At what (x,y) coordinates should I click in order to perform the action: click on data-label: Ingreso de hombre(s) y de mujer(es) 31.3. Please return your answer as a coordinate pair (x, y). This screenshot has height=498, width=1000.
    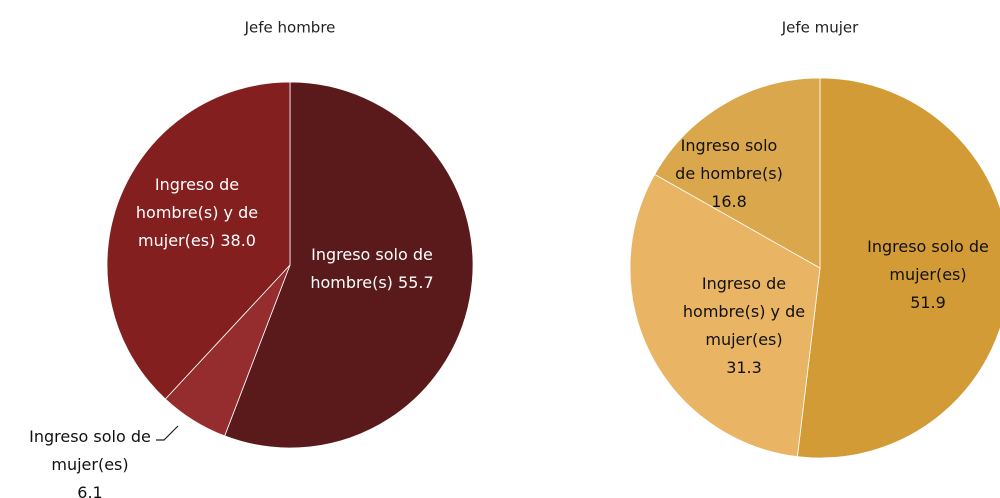
    Looking at the image, I should click on (744, 325).